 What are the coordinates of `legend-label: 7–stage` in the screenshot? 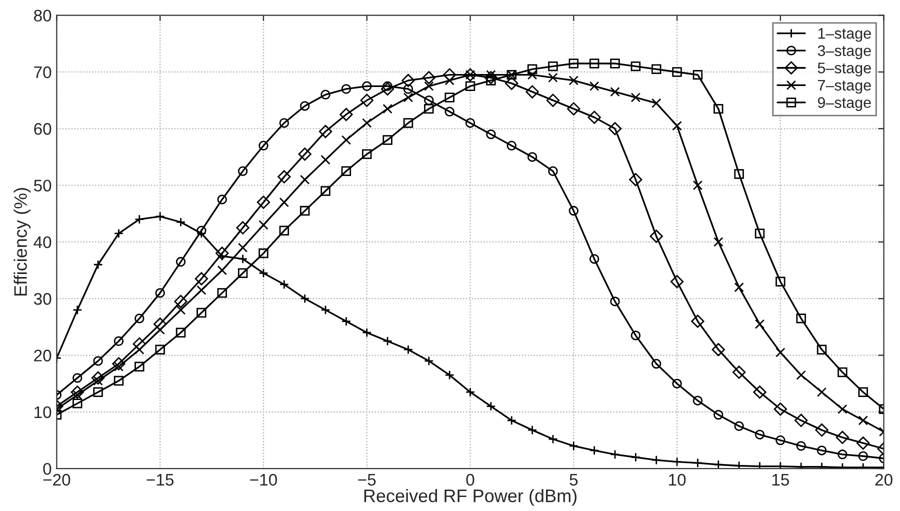 It's located at (844, 87).